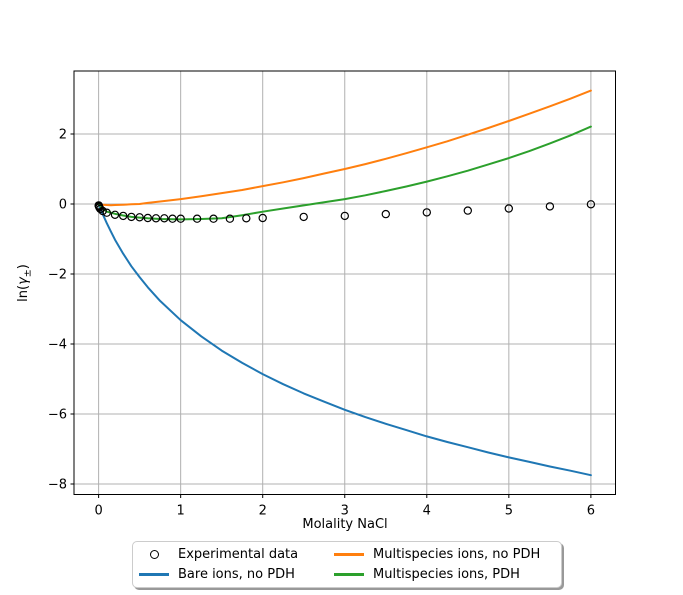  What do you see at coordinates (63, 135) in the screenshot?
I see `y-tick-label: 2` at bounding box center [63, 135].